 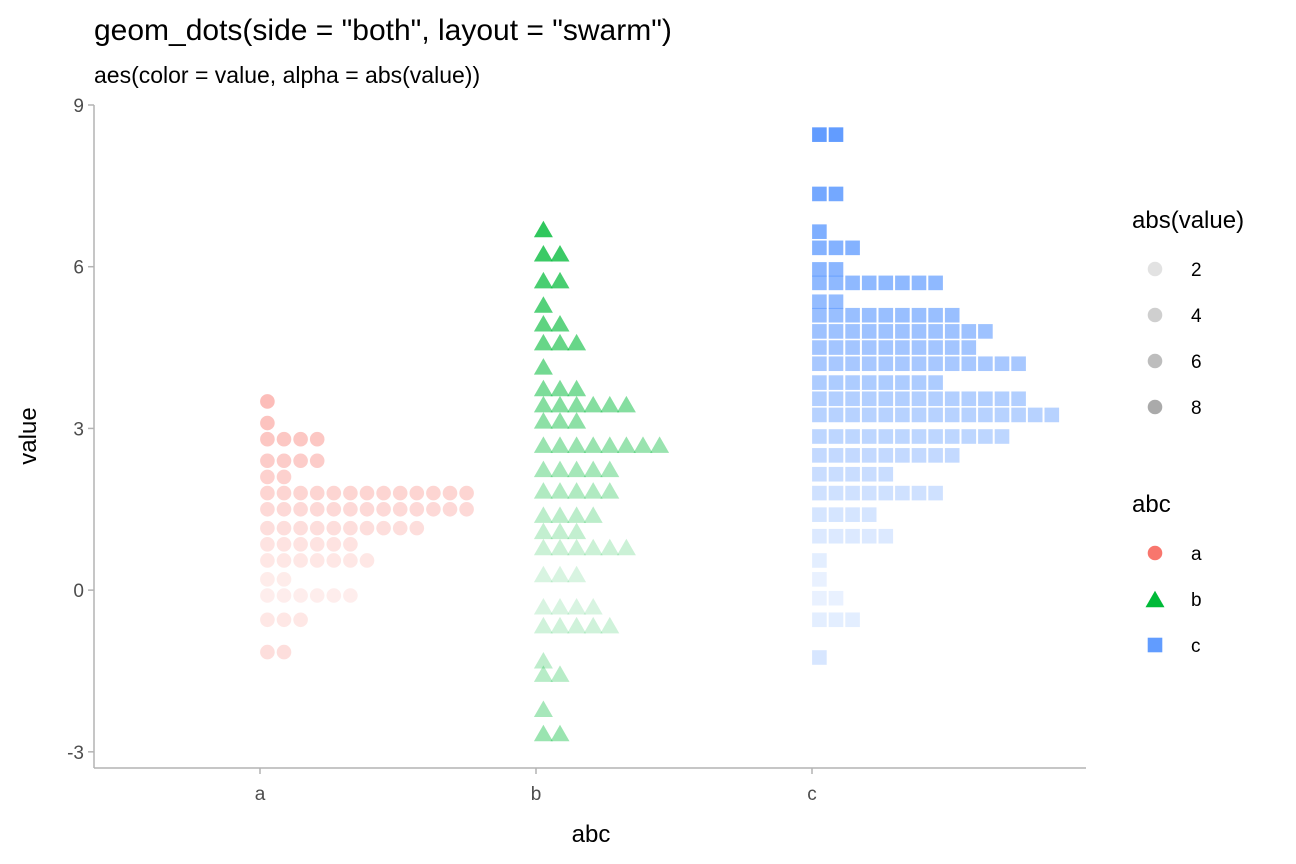 I want to click on legend-shape-title: abc, so click(x=1151, y=504).